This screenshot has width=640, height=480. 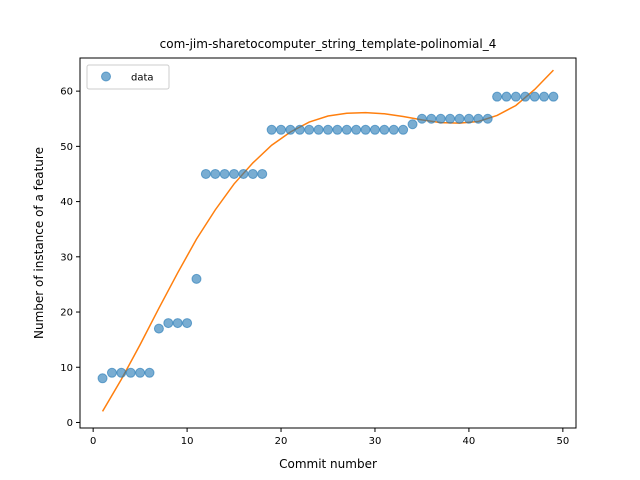 I want to click on y-tick-label: 50, so click(x=66, y=147).